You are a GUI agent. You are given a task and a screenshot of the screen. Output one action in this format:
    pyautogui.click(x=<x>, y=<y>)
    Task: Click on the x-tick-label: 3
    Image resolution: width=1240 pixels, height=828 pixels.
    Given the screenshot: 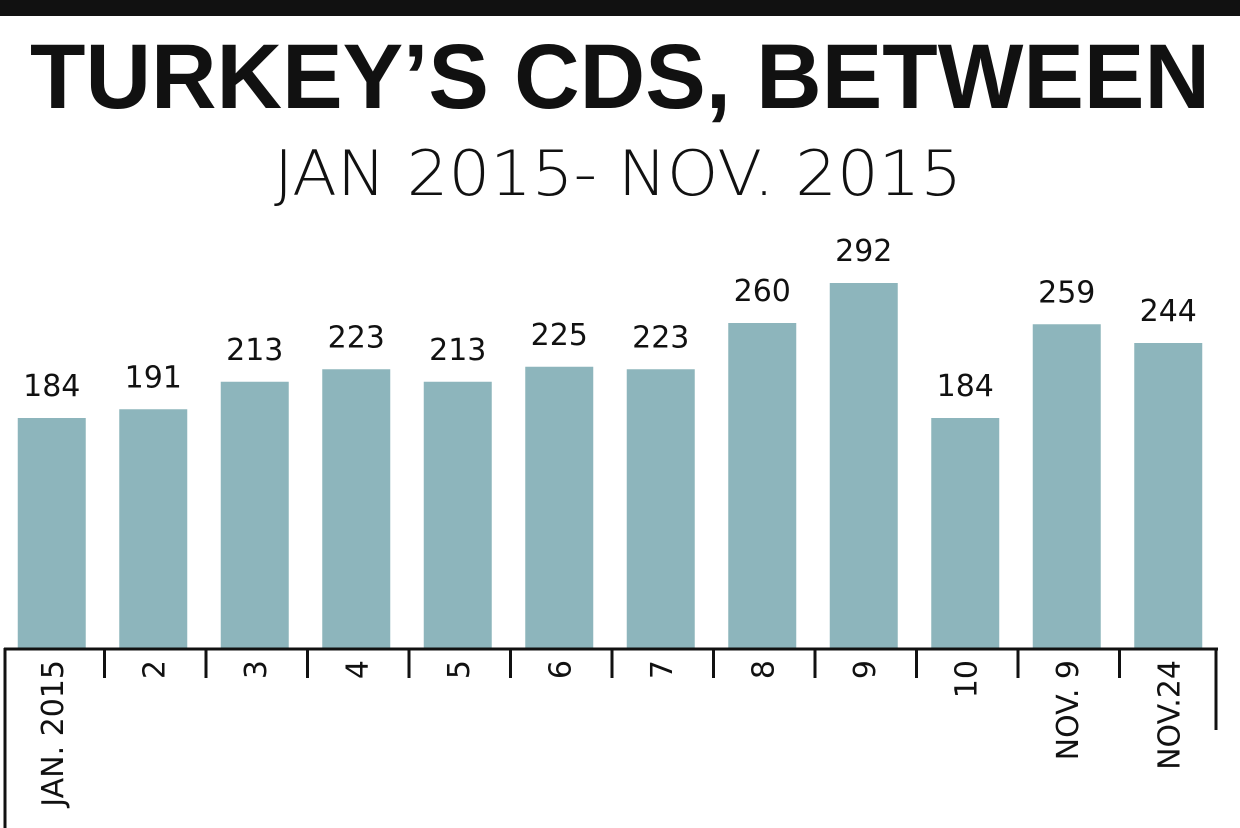 What is the action you would take?
    pyautogui.click(x=256, y=669)
    